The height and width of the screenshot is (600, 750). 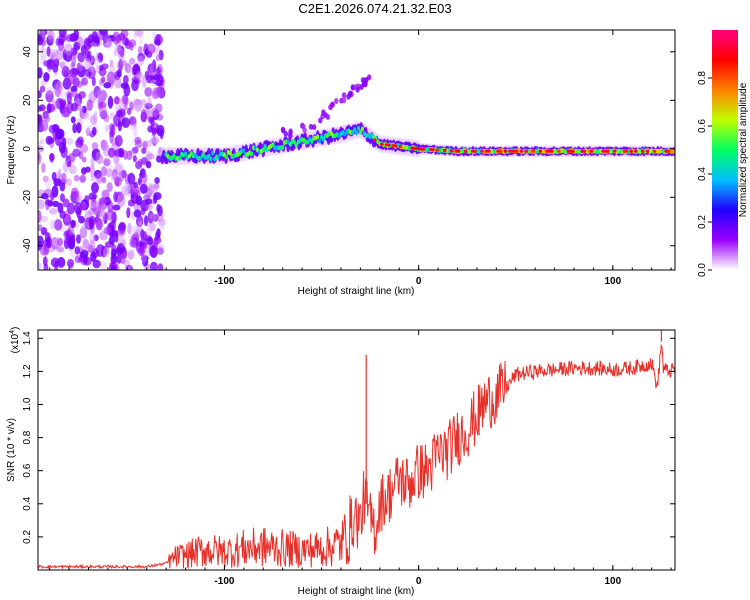 What do you see at coordinates (224, 281) in the screenshot?
I see `spectrogram-xtick-label: -100` at bounding box center [224, 281].